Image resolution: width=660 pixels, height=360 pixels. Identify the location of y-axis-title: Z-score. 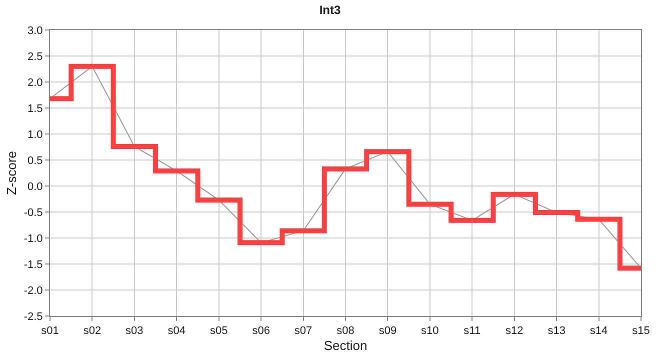
(11, 173).